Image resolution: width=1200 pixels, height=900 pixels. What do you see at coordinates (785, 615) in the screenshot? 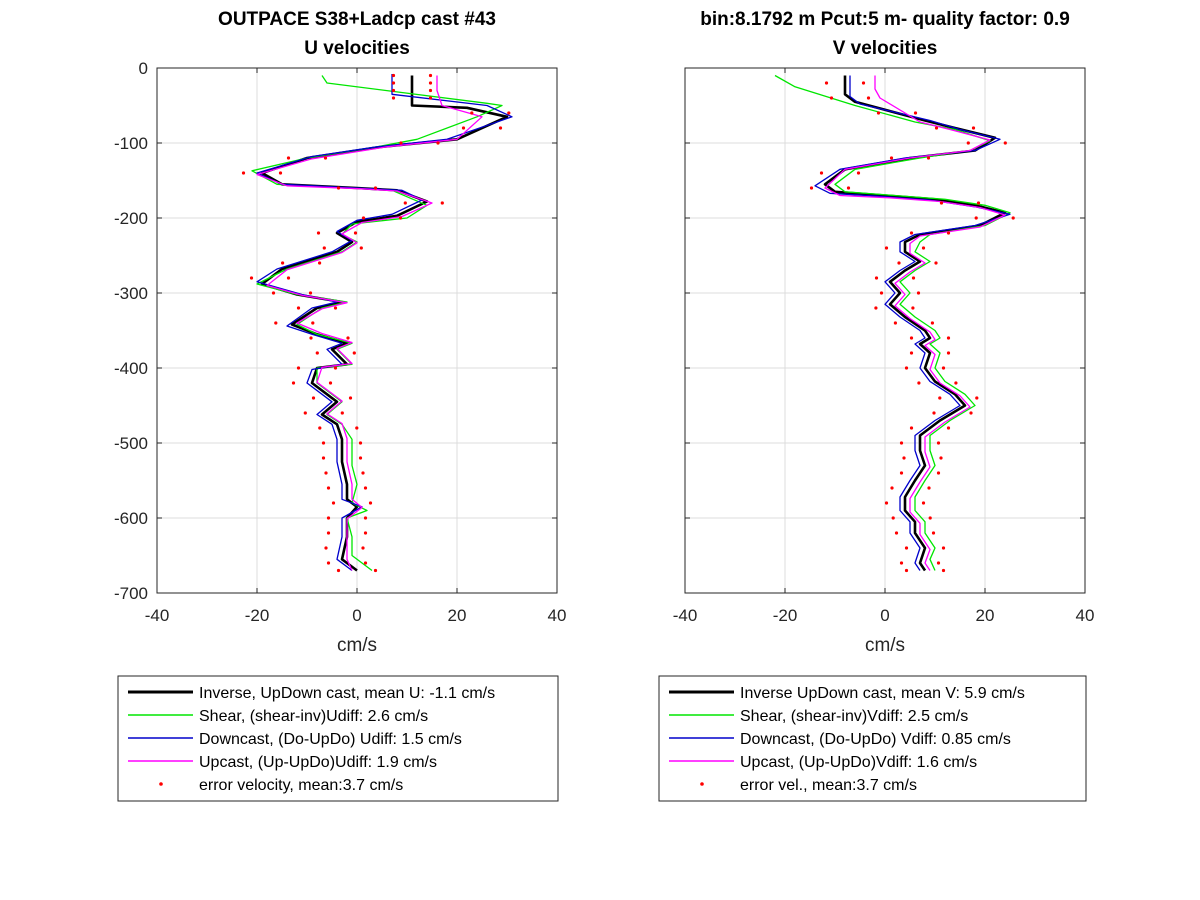
I see `v-x-tick-label: -20` at bounding box center [785, 615].